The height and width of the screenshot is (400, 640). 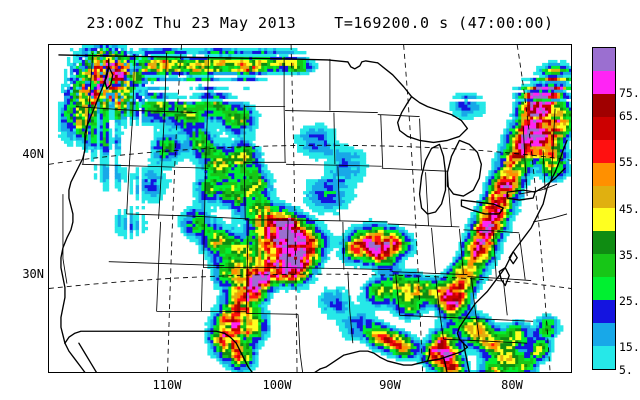 I want to click on colorbar-tick-labels: 75. 65. 55. 45. 35. 25. 15. 5., so click(x=629, y=212).